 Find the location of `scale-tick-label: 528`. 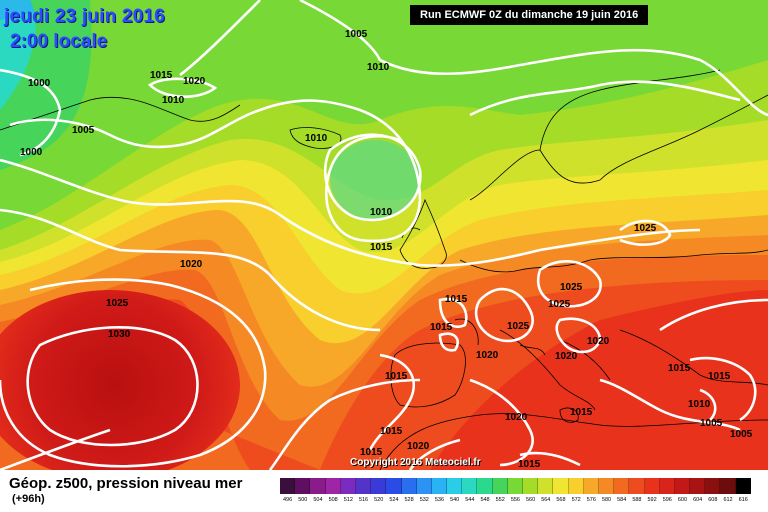

scale-tick-label: 528 is located at coordinates (409, 500).